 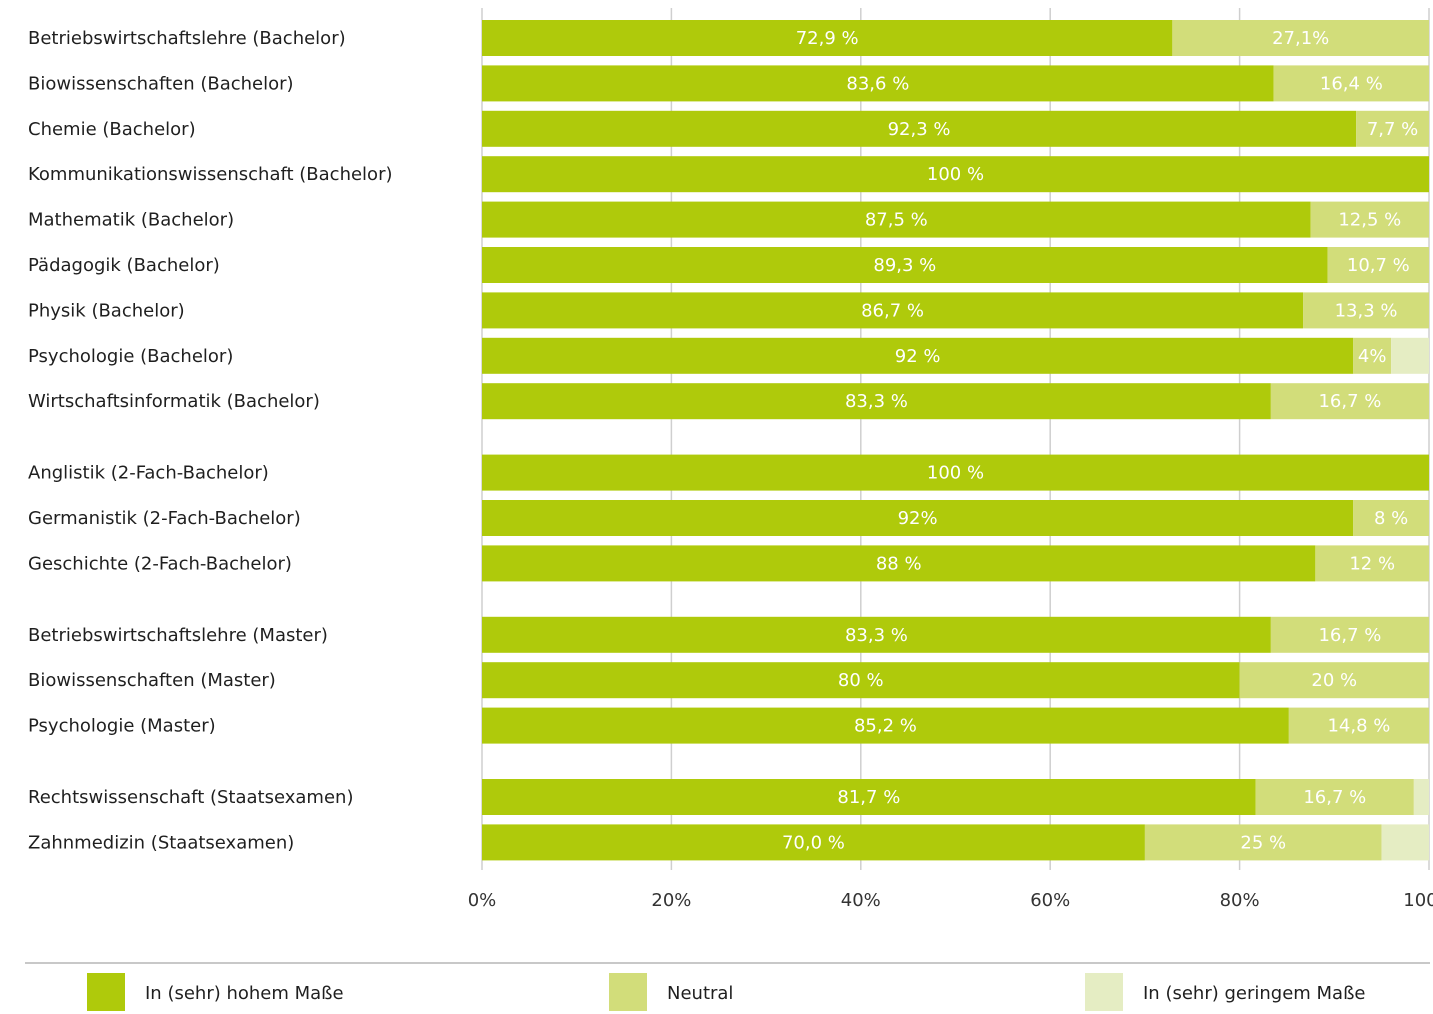 What do you see at coordinates (187, 38) in the screenshot?
I see `category-label: Betriebswirtschaftslehre (Bachelor)` at bounding box center [187, 38].